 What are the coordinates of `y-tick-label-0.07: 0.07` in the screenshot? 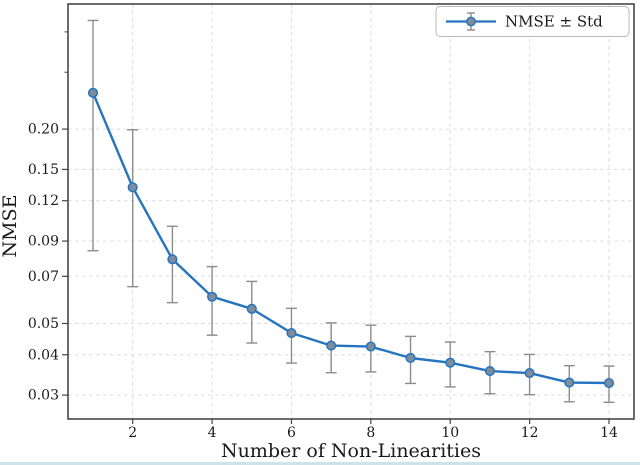 It's located at (43, 277).